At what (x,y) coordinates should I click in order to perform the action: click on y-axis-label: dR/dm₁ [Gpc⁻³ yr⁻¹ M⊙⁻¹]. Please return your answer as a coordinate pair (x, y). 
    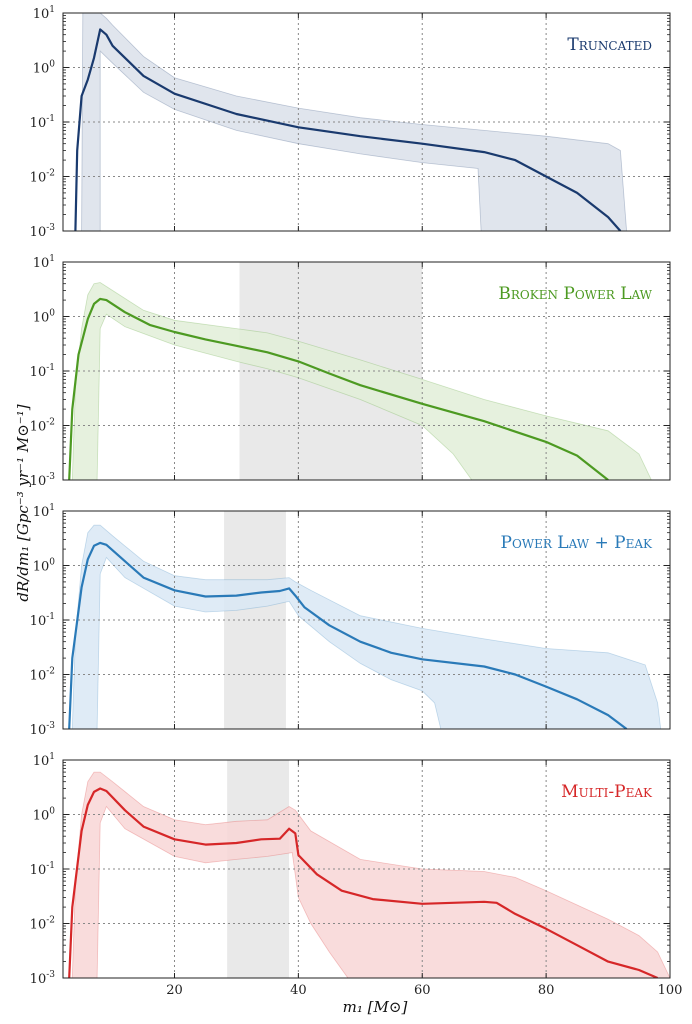
    Looking at the image, I should click on (23, 502).